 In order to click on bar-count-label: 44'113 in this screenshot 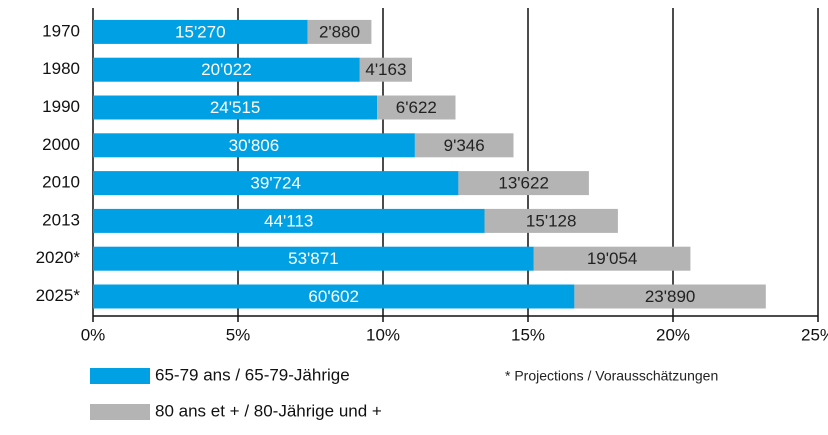, I will do `click(288, 220)`.